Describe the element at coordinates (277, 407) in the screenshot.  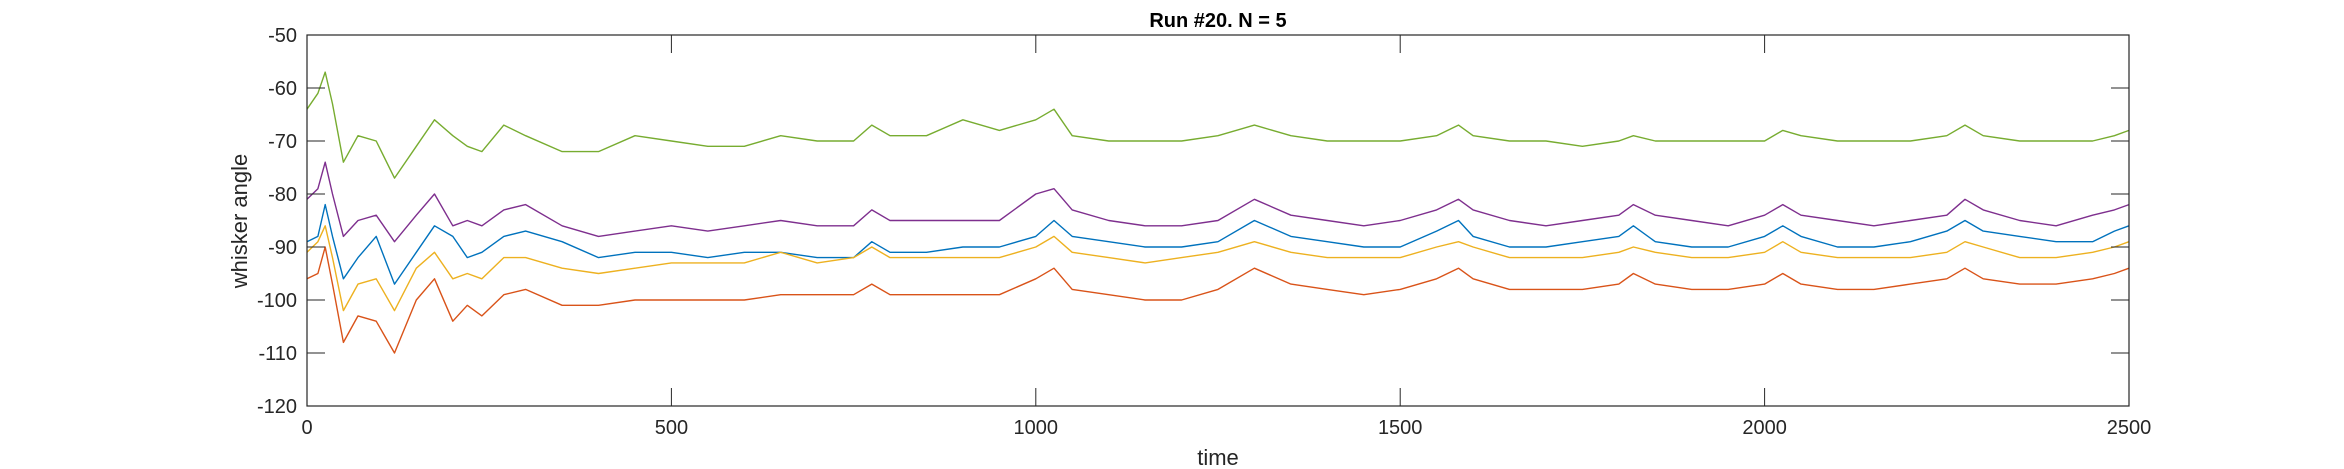
I see `y-tick-label: -120` at that location.